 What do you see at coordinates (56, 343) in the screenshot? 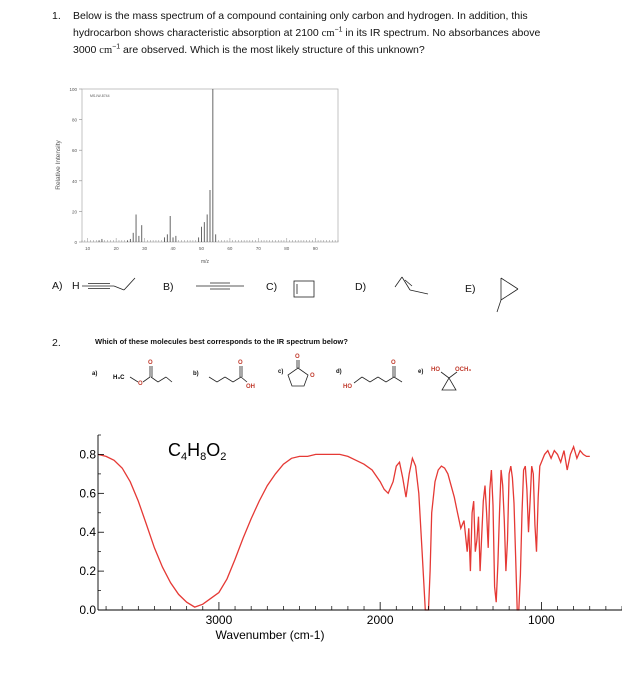
I see `question-2-number: 2.` at bounding box center [56, 343].